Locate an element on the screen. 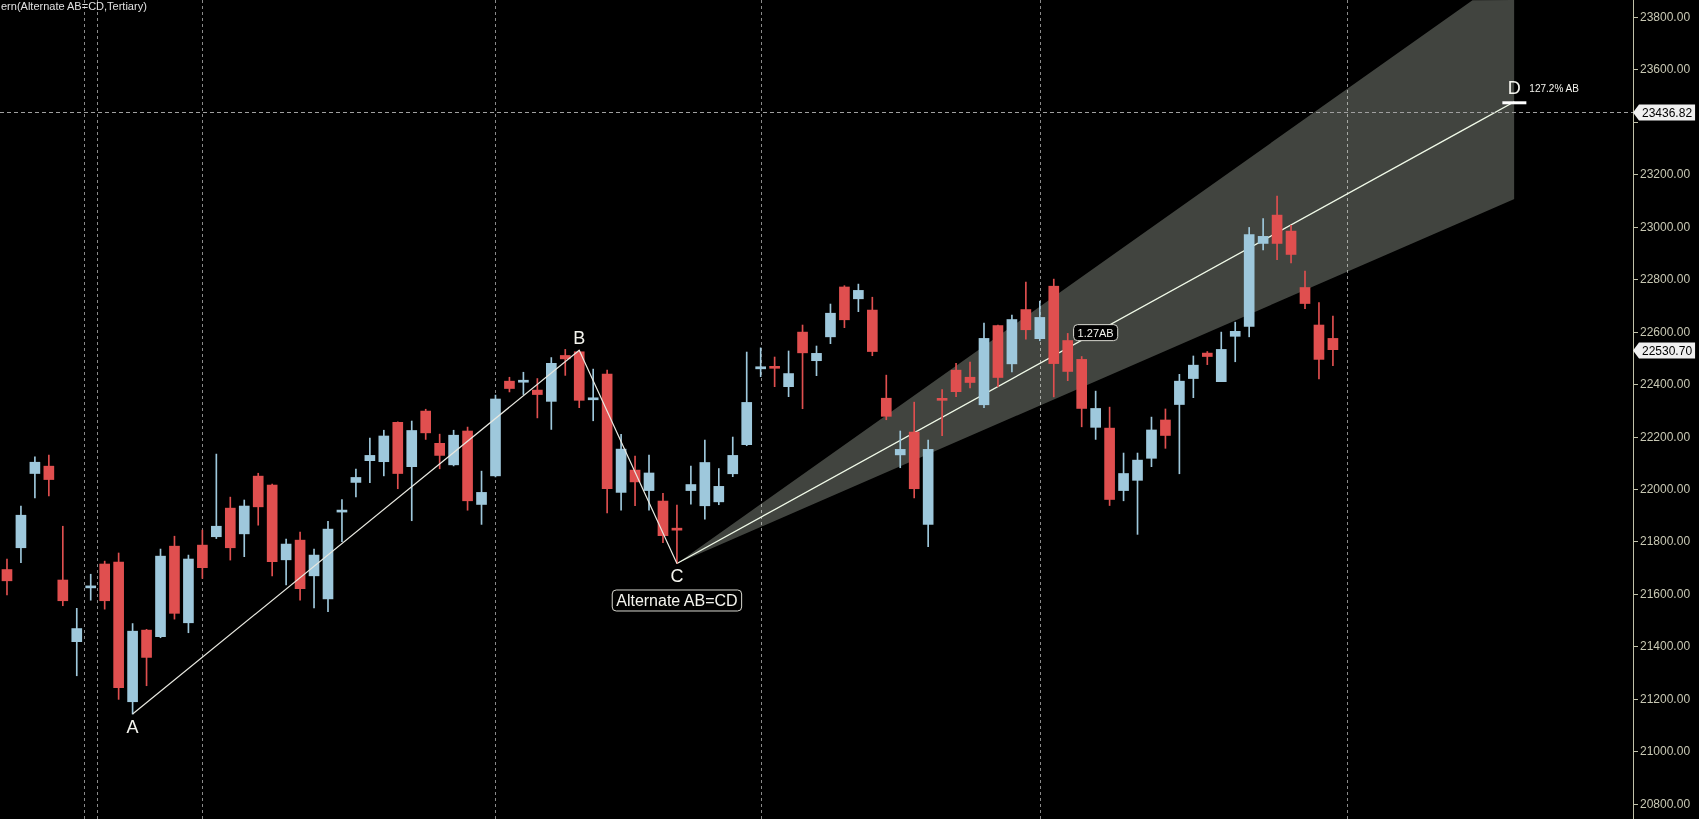  annotation: D is located at coordinates (1514, 87).